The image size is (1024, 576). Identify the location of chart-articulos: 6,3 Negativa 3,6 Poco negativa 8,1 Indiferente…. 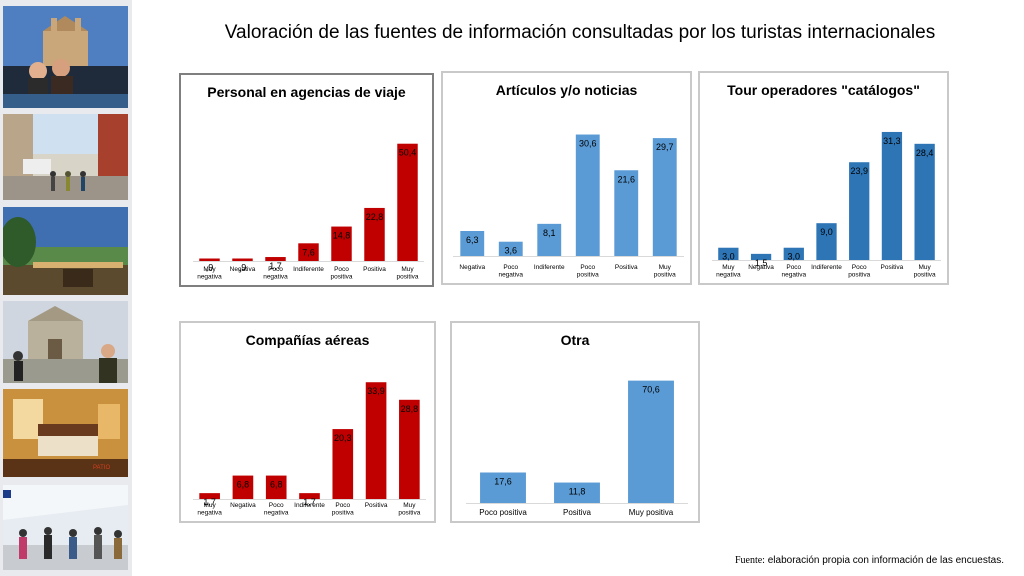
(568, 206).